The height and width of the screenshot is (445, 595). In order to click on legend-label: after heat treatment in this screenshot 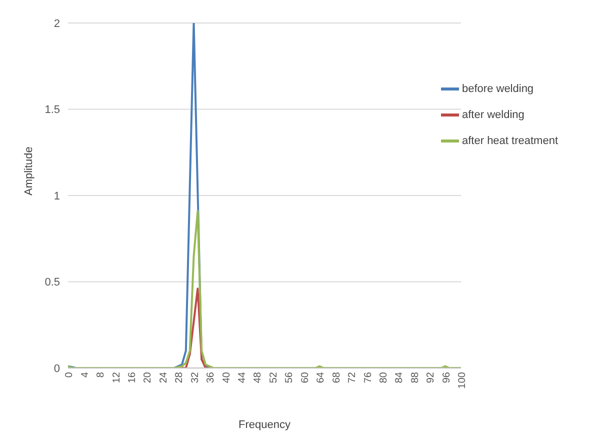, I will do `click(510, 141)`.